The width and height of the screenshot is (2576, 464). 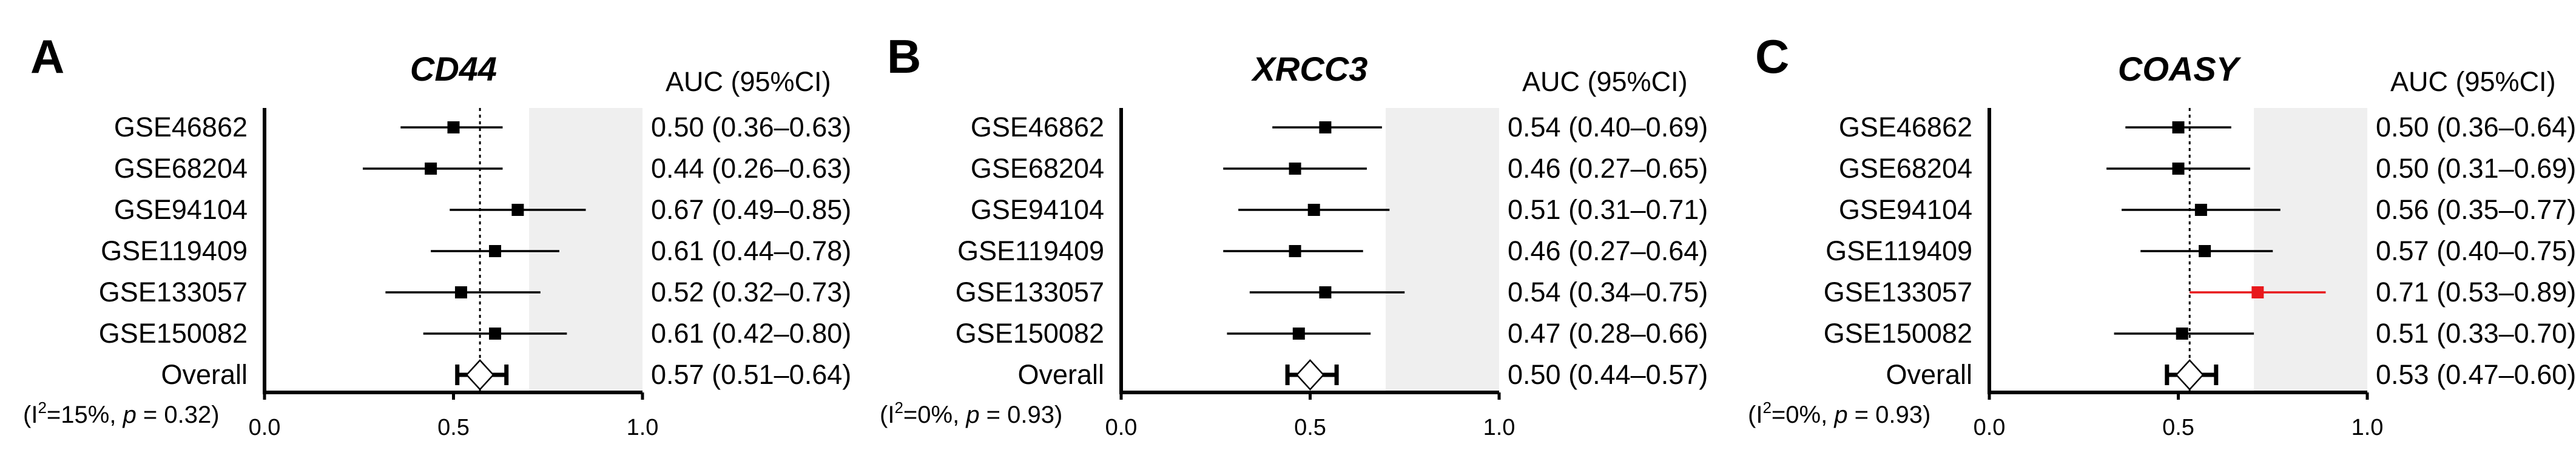 I want to click on auc-value: 0.61 (0.44–0.78), so click(x=751, y=250).